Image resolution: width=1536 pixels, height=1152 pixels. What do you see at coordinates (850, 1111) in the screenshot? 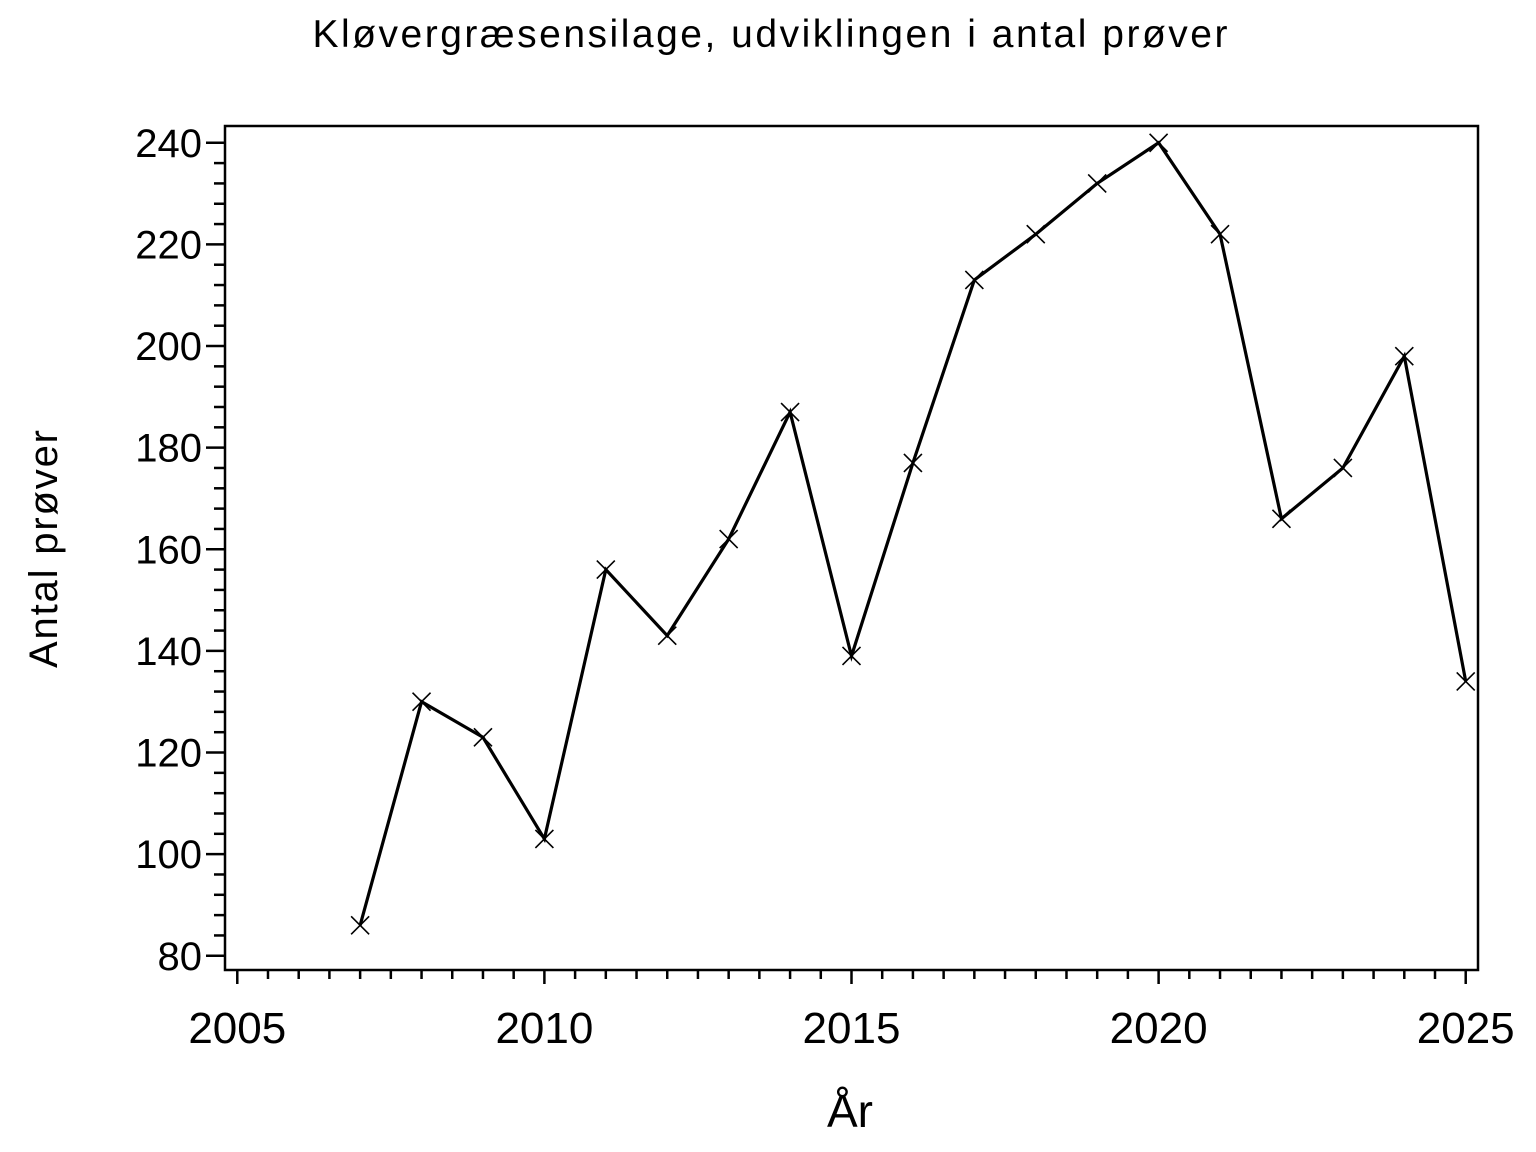
I see `x-axis-title: År` at bounding box center [850, 1111].